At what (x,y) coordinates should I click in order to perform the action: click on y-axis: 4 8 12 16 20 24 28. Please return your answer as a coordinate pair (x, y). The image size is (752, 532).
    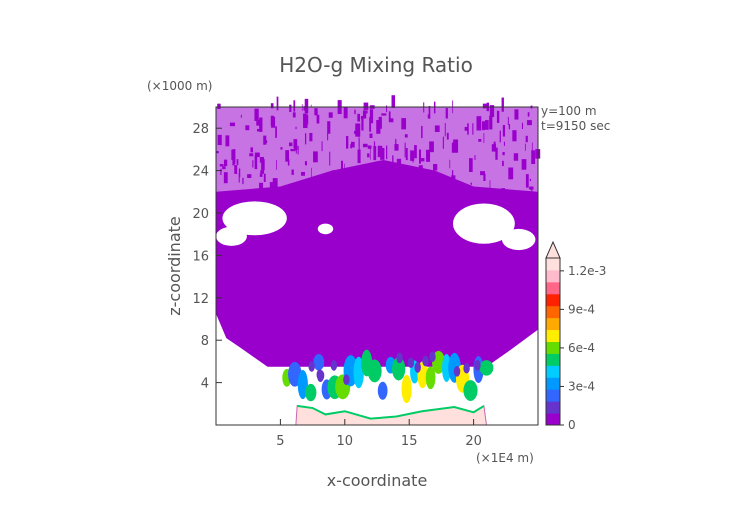
    Looking at the image, I should click on (207, 257).